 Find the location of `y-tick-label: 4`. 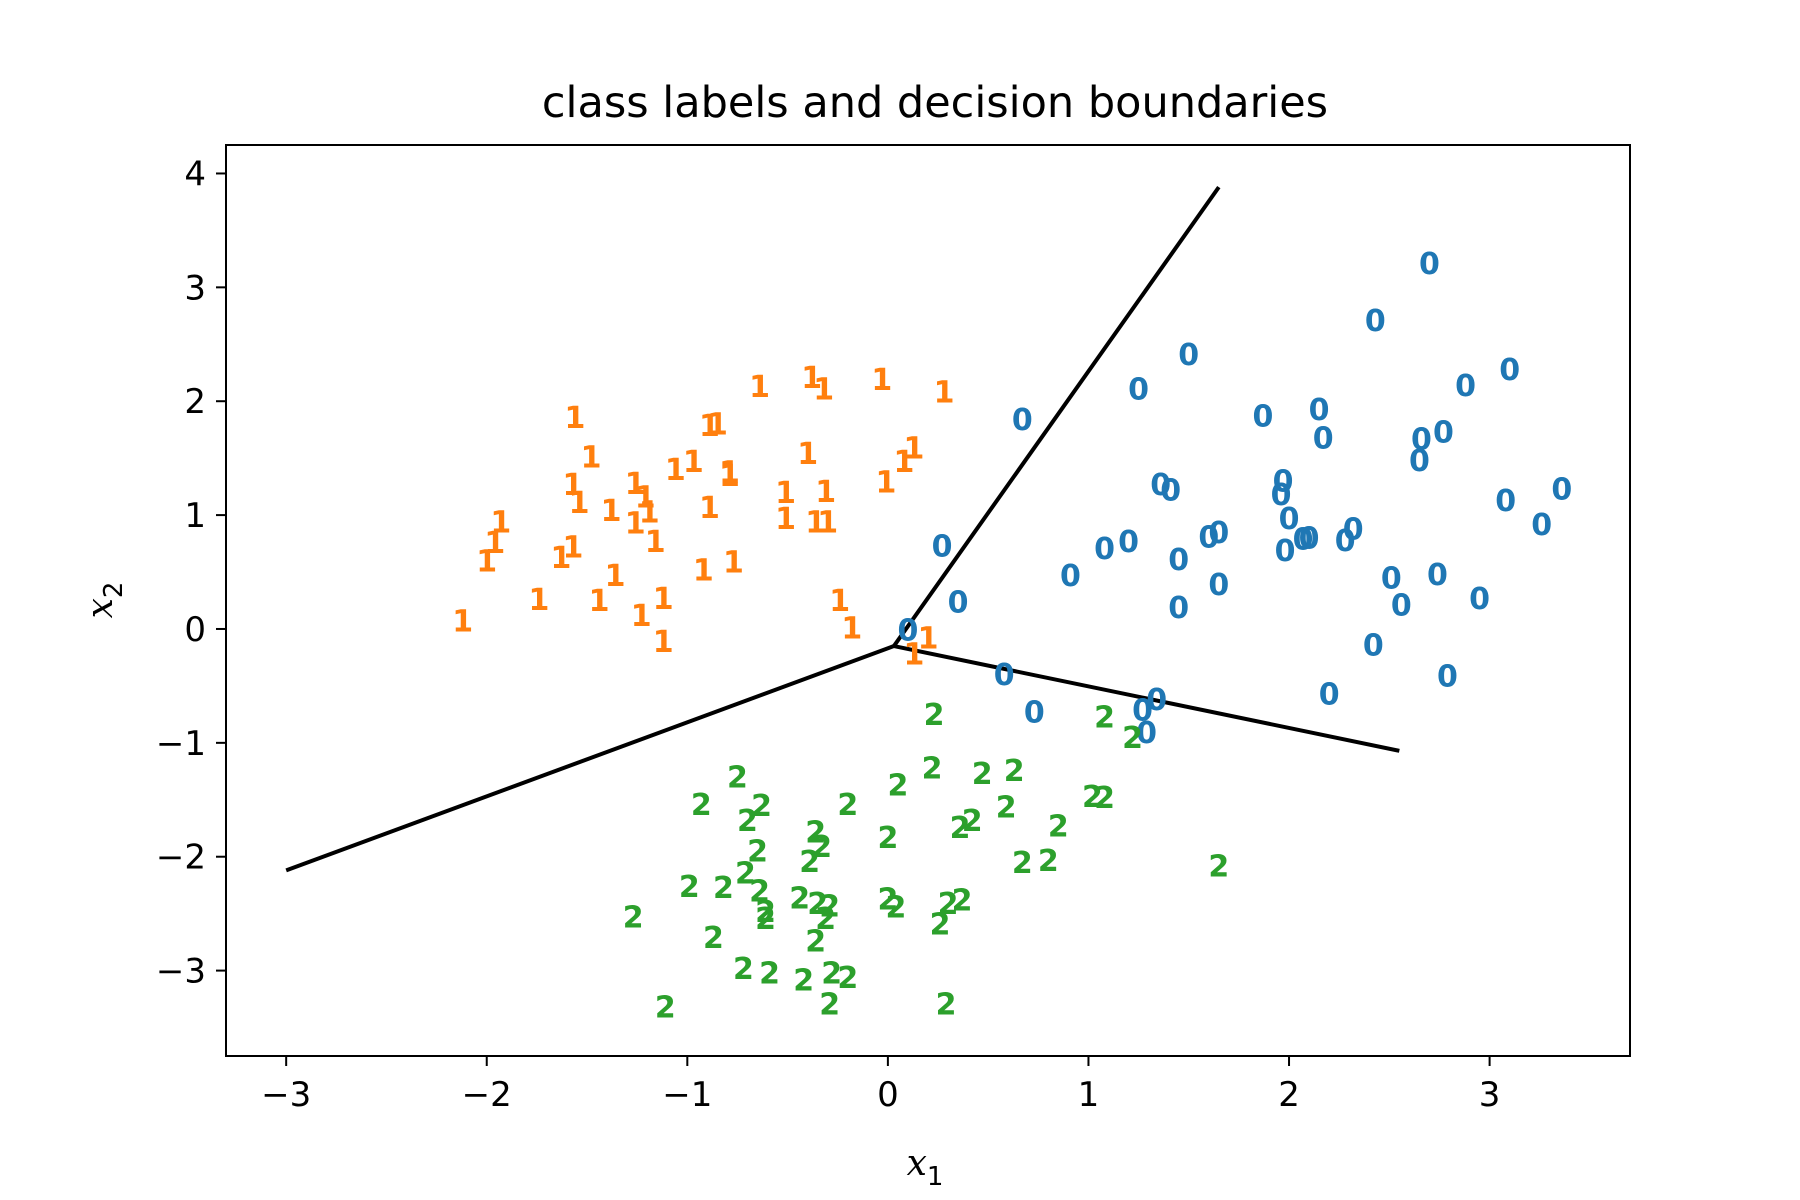

y-tick-label: 4 is located at coordinates (195, 174).